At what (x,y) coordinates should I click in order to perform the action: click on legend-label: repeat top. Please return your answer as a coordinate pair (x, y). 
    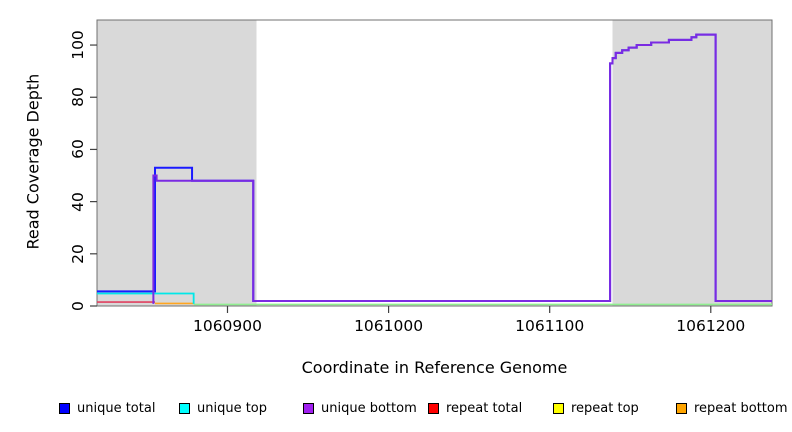
    Looking at the image, I should click on (605, 408).